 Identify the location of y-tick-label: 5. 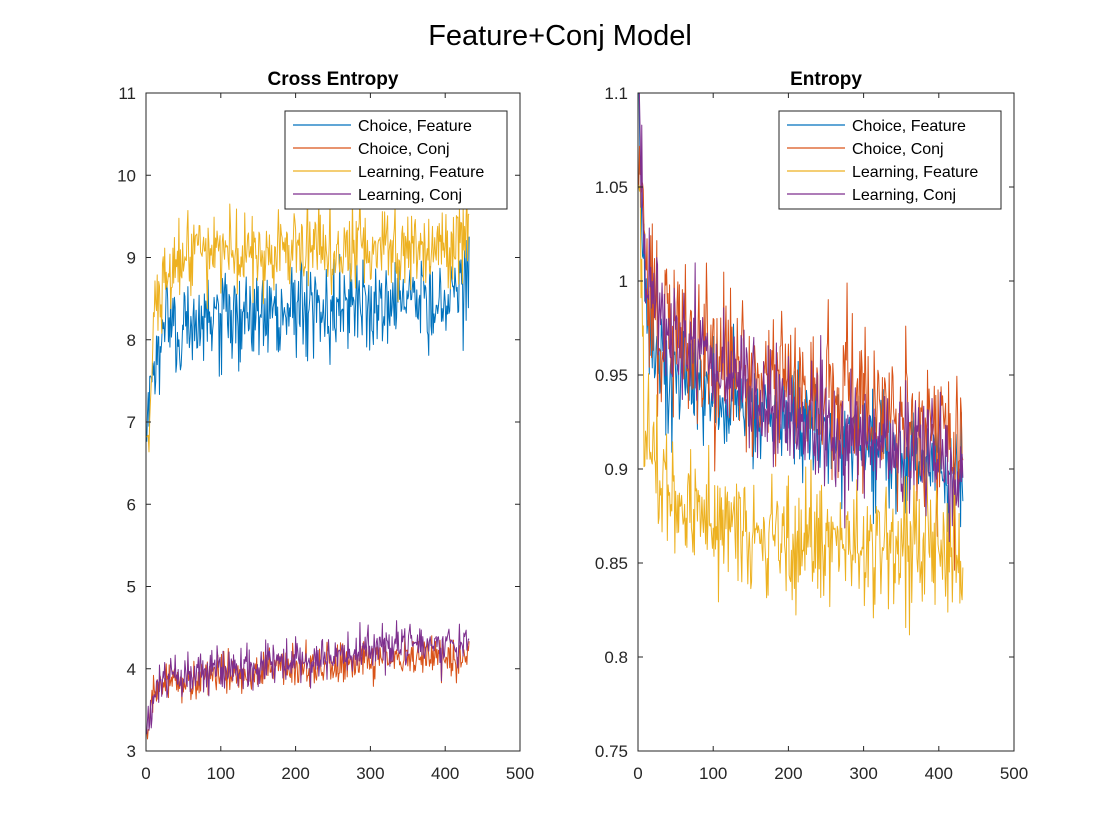
(131, 587).